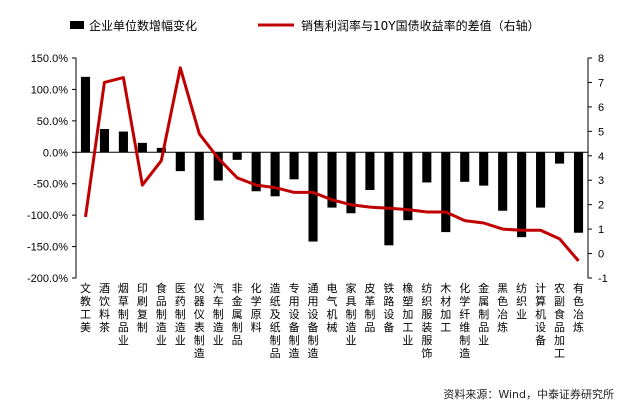 The height and width of the screenshot is (420, 626). Describe the element at coordinates (143, 25) in the screenshot. I see `legend-bar-label: 企业单位数增幅变化` at that location.